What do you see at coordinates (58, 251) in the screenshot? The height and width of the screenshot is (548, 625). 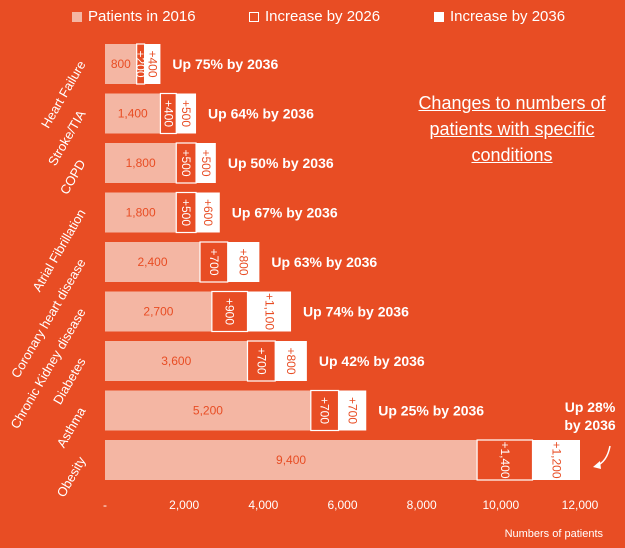 I see `category-label: Atrial Fibrillation` at bounding box center [58, 251].